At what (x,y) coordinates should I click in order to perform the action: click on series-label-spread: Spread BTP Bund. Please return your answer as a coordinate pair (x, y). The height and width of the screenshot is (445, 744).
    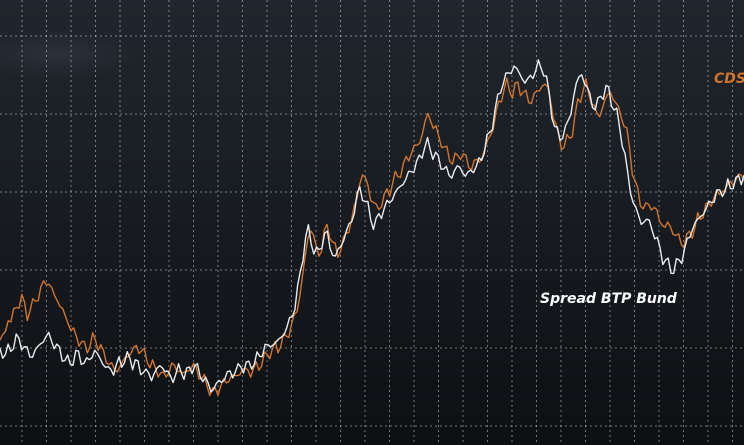
    Looking at the image, I should click on (609, 299).